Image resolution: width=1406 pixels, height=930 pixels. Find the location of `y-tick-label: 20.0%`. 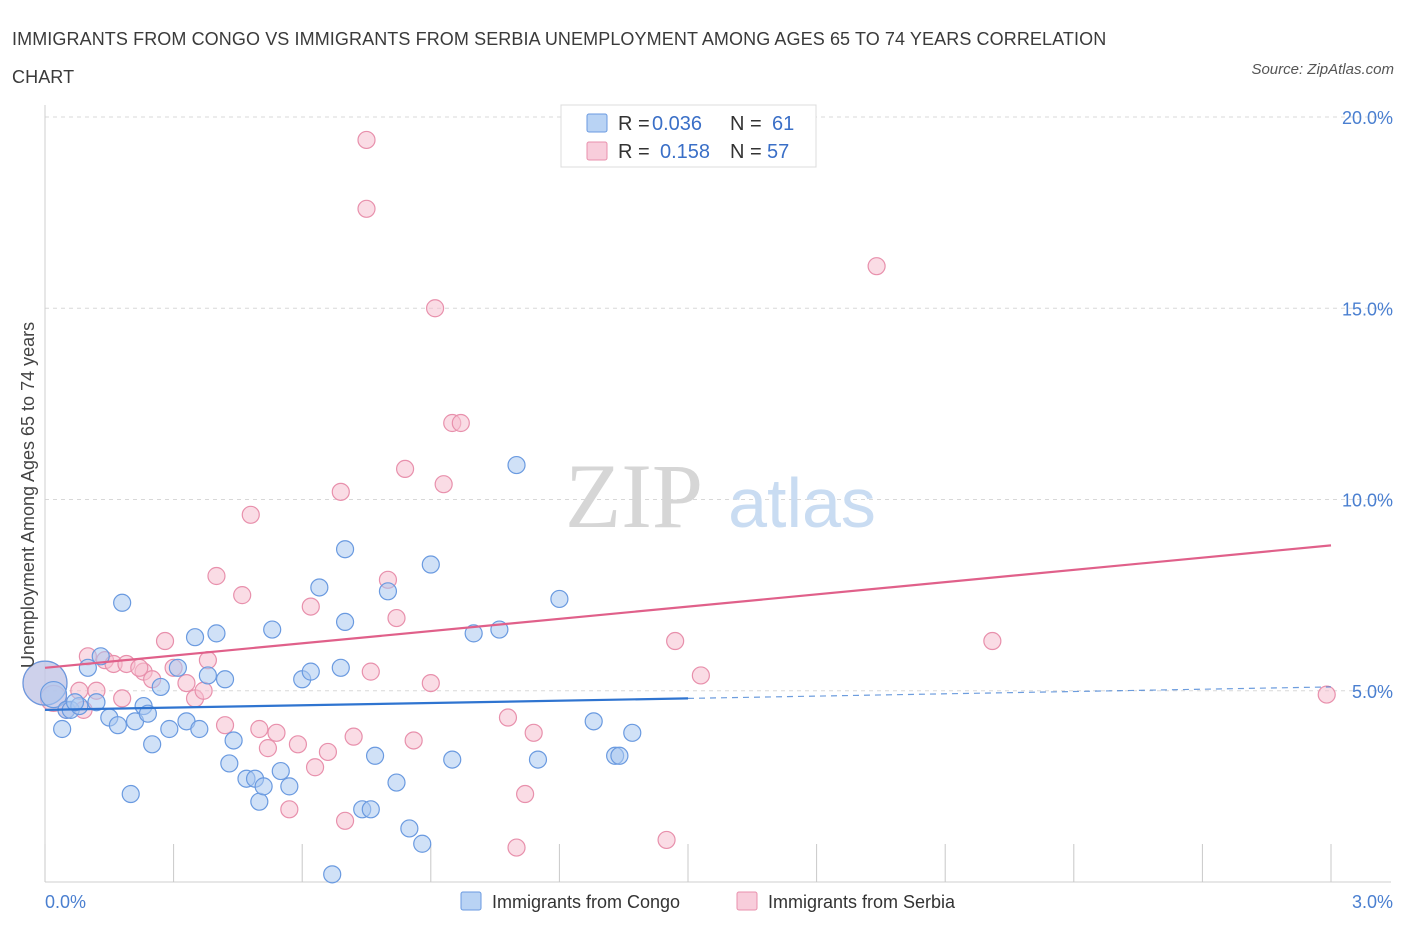

y-tick-label: 20.0% is located at coordinates (1367, 118).